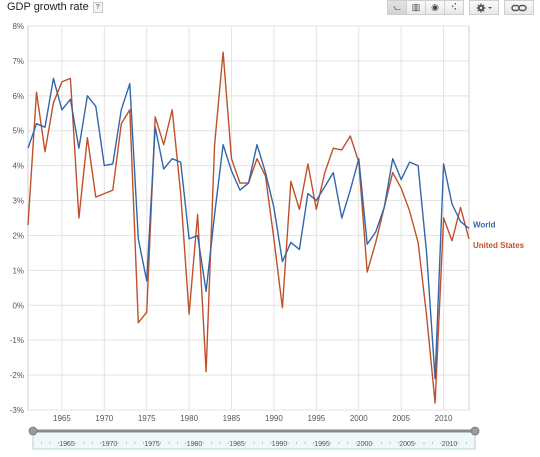 The width and height of the screenshot is (540, 457). Describe the element at coordinates (18, 305) in the screenshot. I see `y-tick-label: 0%` at that location.